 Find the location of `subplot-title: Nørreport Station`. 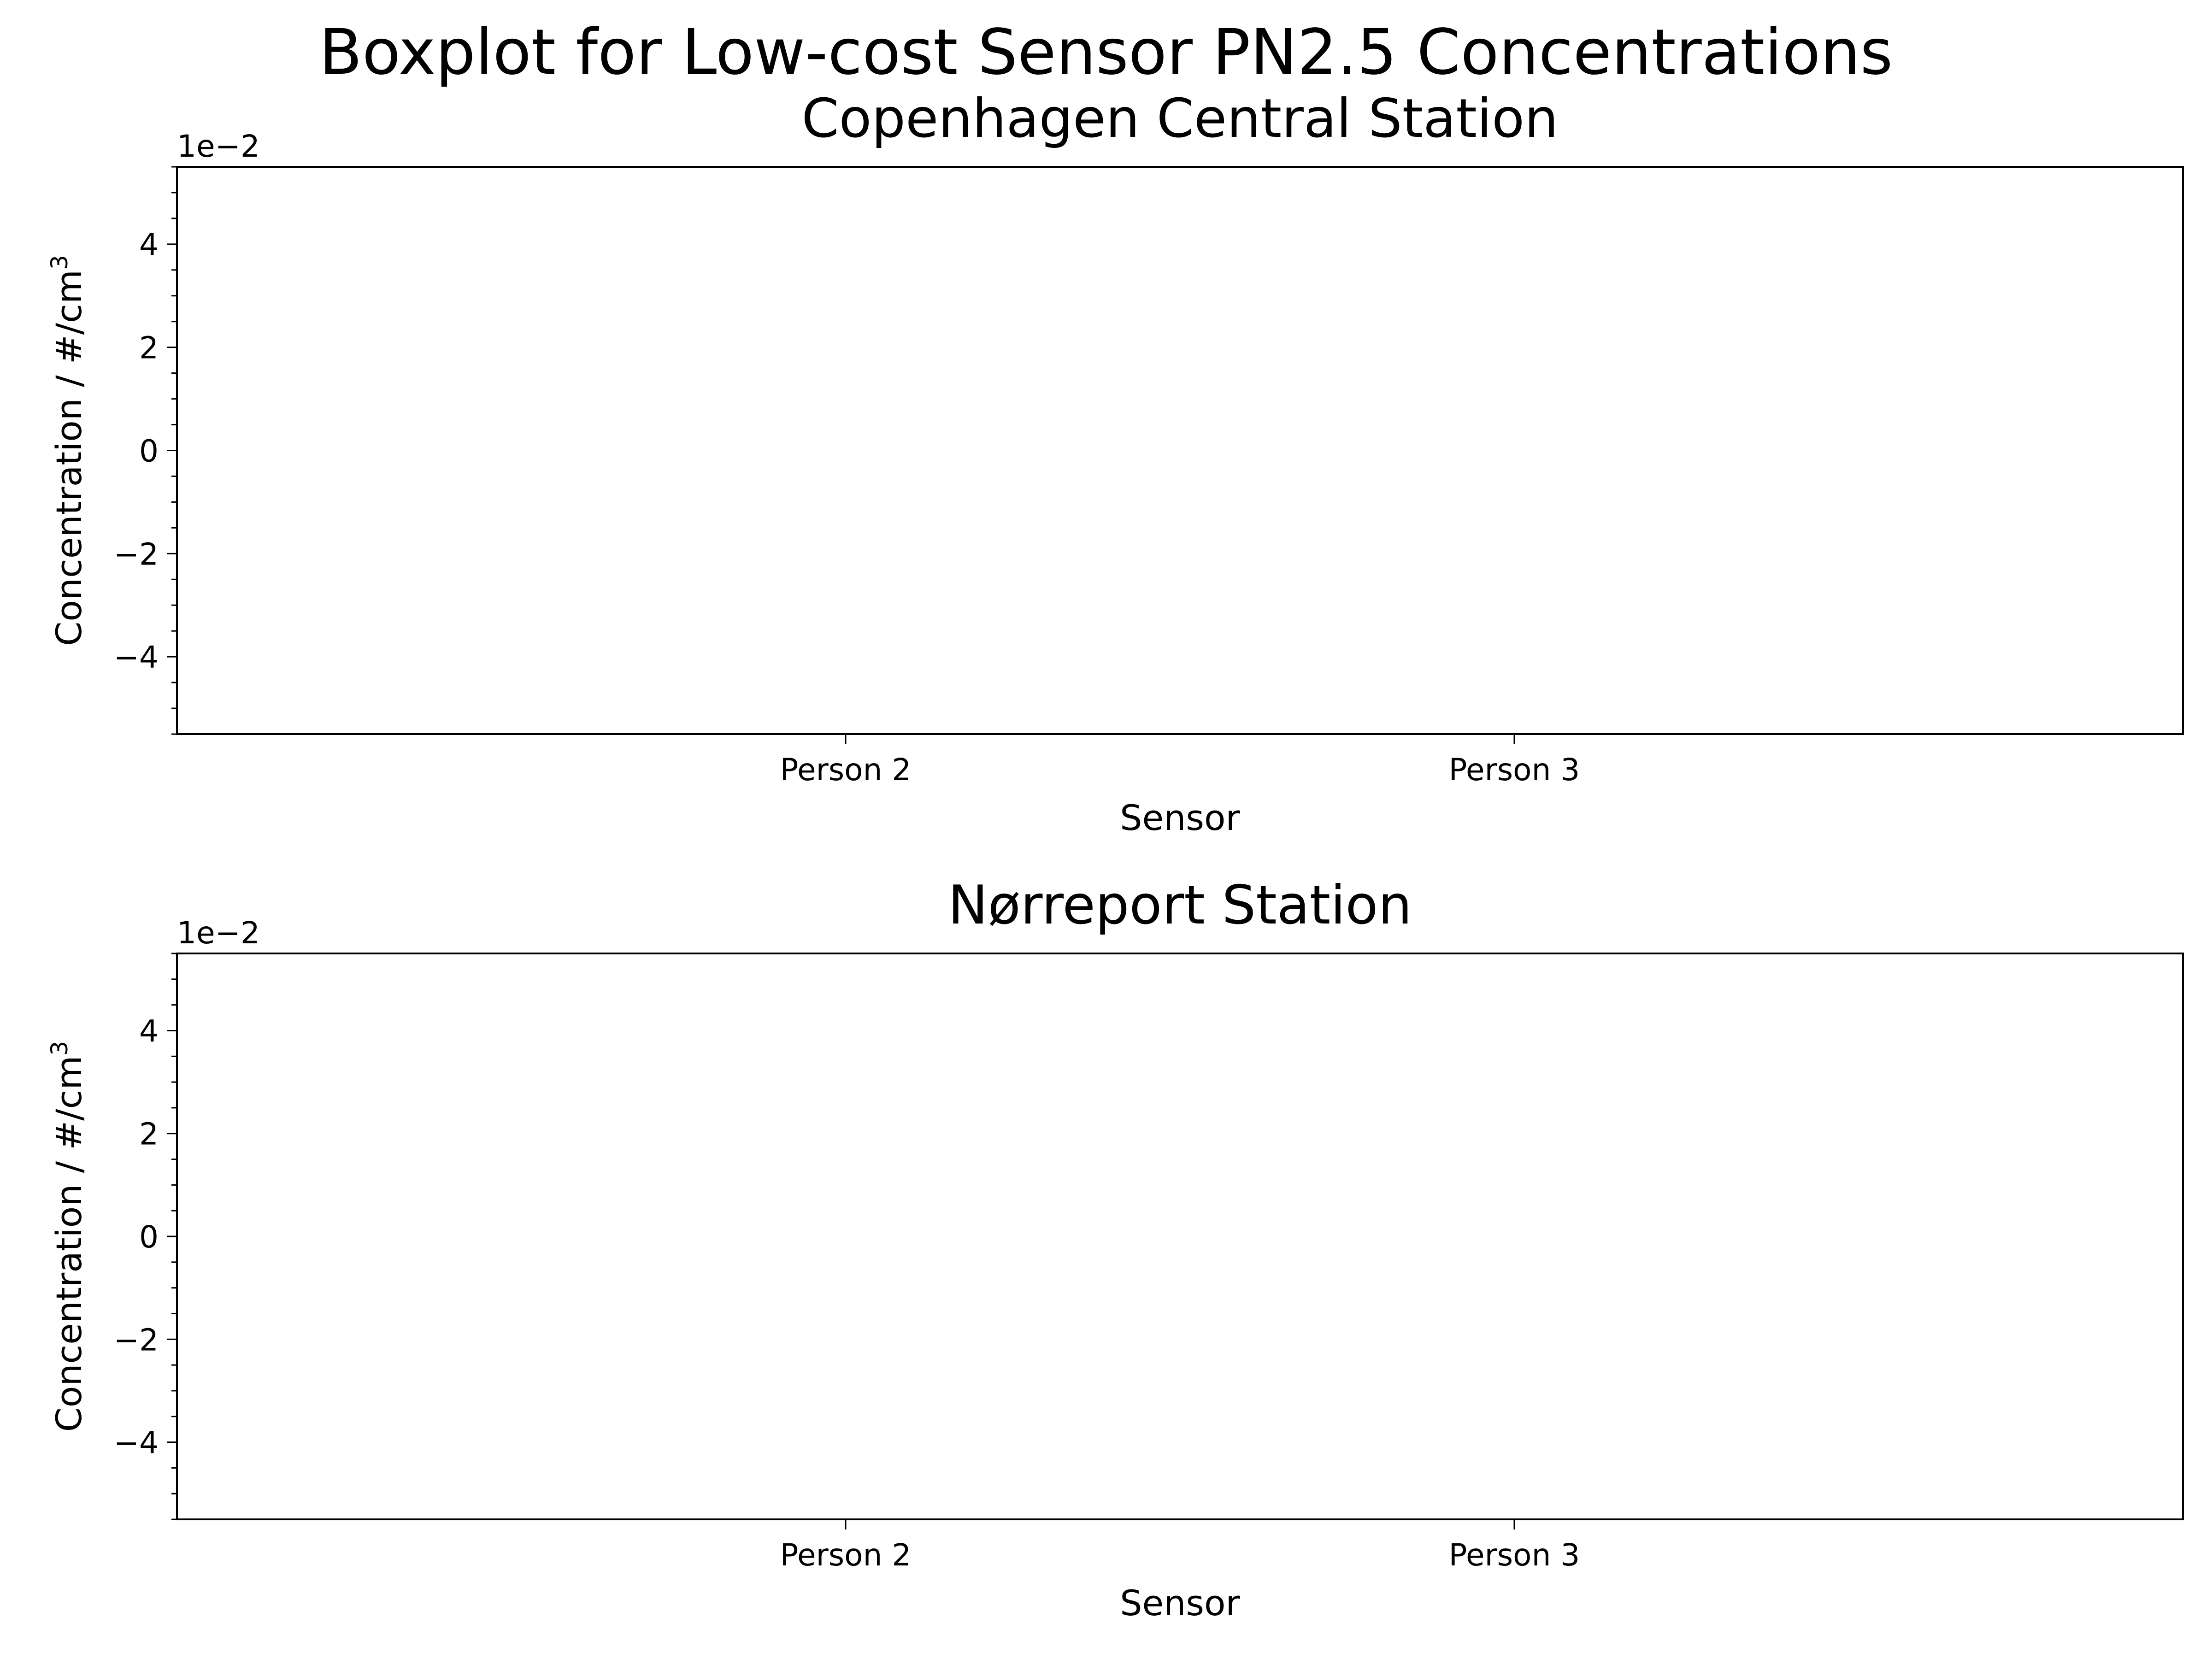

subplot-title: Nørreport Station is located at coordinates (1180, 905).